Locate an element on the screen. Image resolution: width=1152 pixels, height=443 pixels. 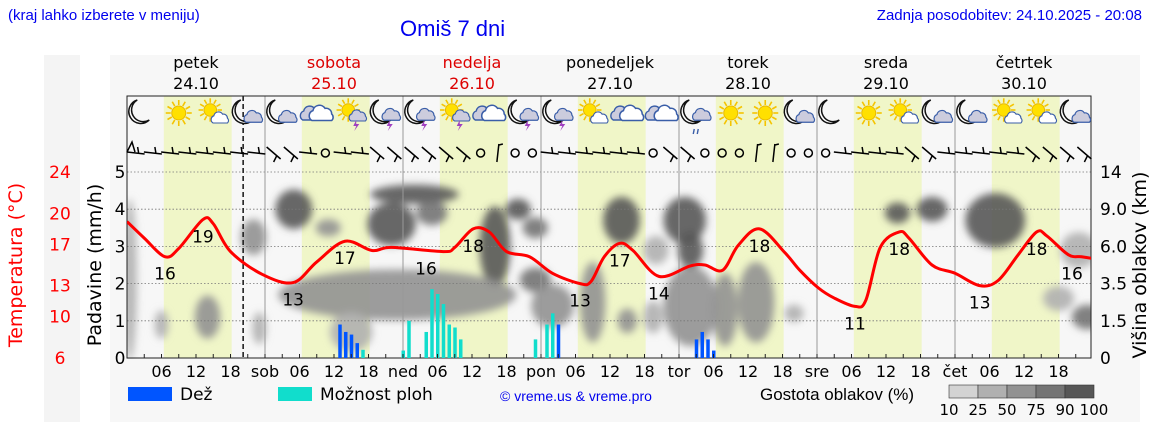
density-swatch is located at coordinates (1050, 391).